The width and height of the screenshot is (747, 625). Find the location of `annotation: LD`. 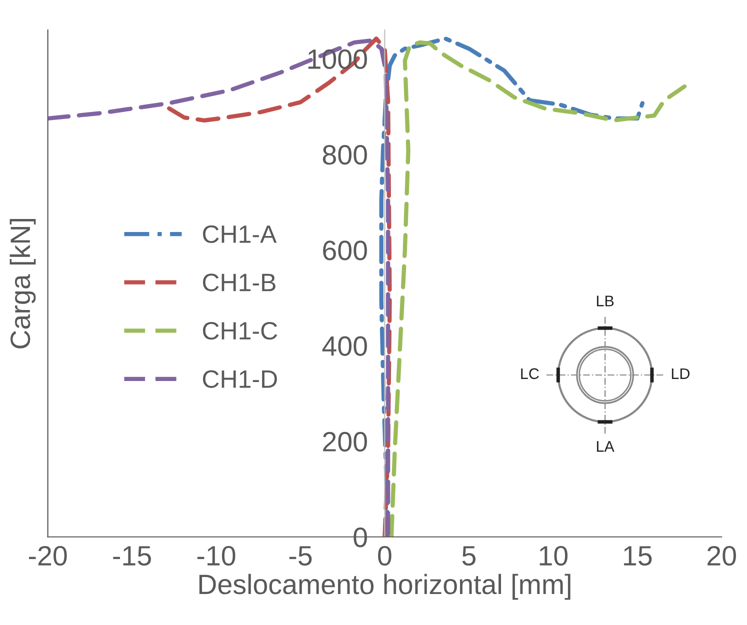

annotation: LD is located at coordinates (681, 373).